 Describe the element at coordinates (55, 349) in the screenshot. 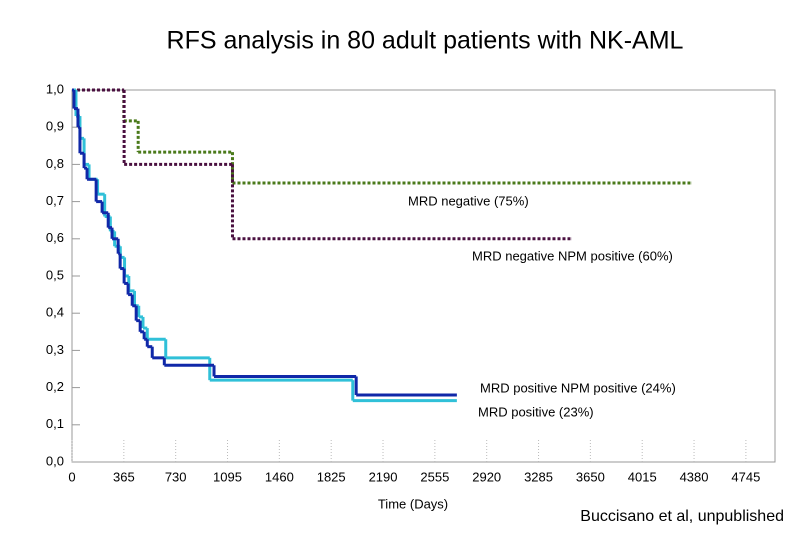

I see `y-tick-label: 0,3` at that location.